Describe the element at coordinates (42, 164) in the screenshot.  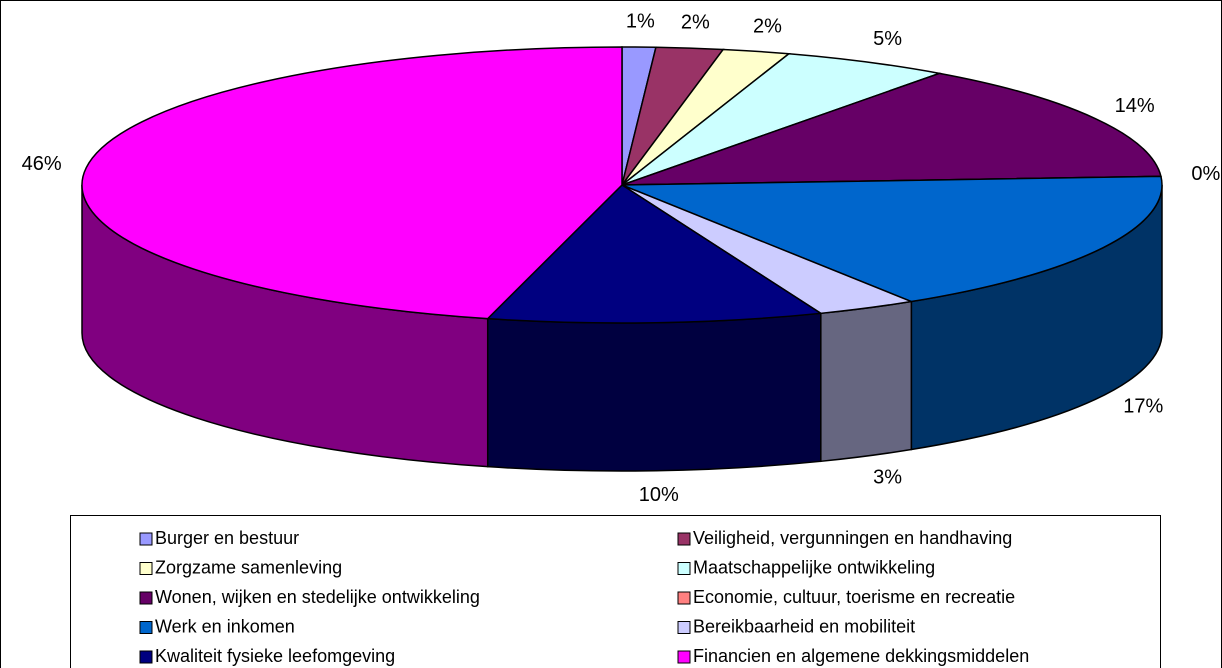
I see `data-label: 46%` at that location.